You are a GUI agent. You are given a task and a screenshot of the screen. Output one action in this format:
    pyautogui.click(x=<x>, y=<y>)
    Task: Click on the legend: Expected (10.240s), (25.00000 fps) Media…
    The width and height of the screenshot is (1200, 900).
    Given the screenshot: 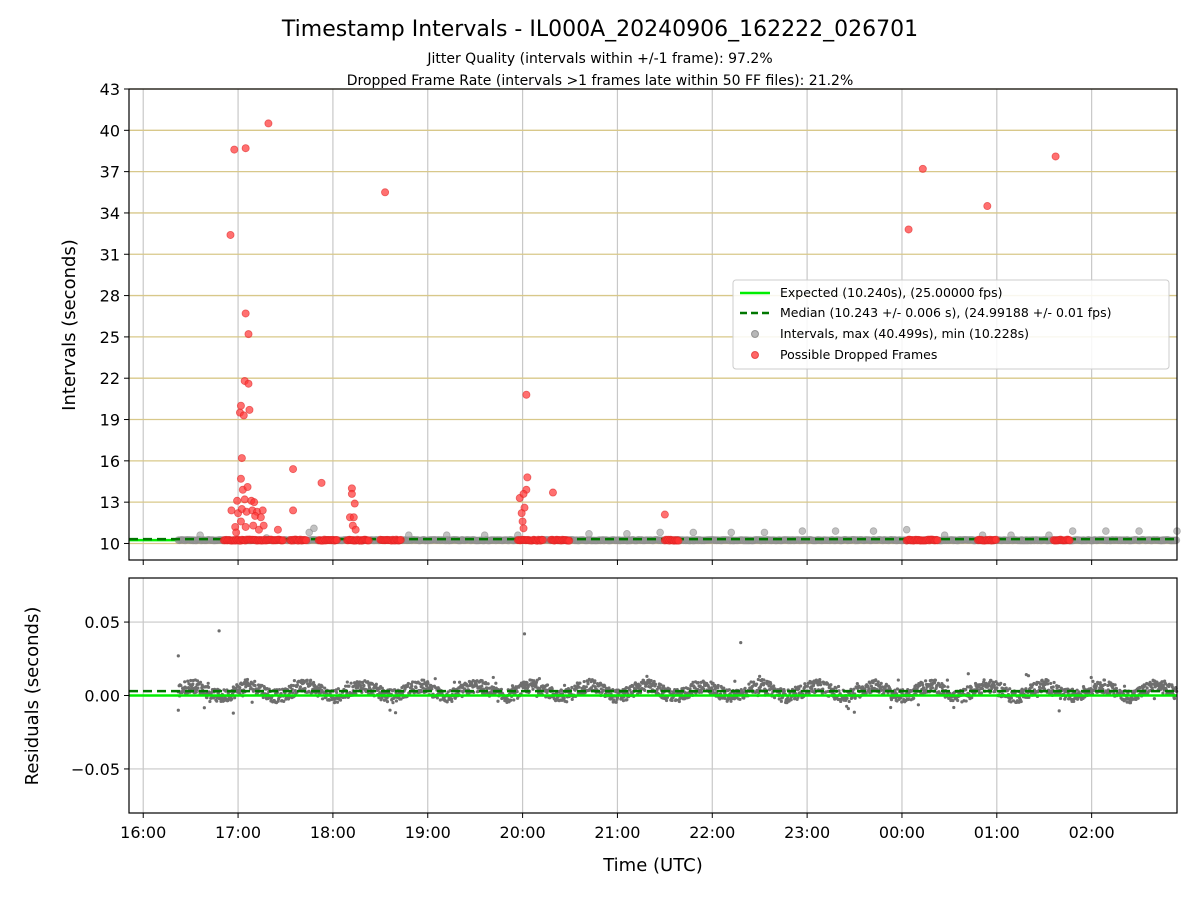 What is the action you would take?
    pyautogui.click(x=951, y=324)
    